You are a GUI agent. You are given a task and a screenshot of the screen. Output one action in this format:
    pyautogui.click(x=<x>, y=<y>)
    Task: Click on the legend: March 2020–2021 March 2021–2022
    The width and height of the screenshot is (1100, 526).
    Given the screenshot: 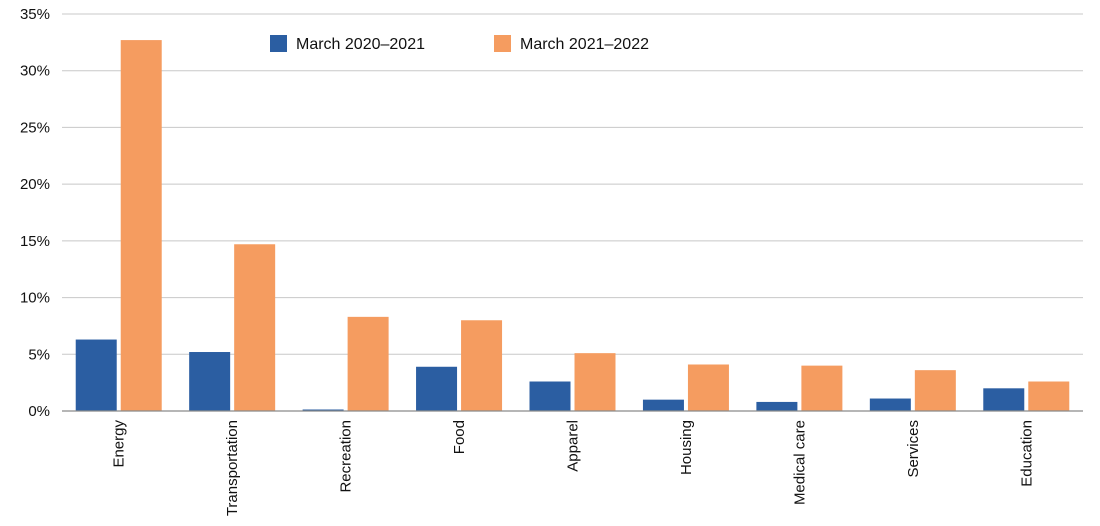 What is the action you would take?
    pyautogui.click(x=459, y=44)
    